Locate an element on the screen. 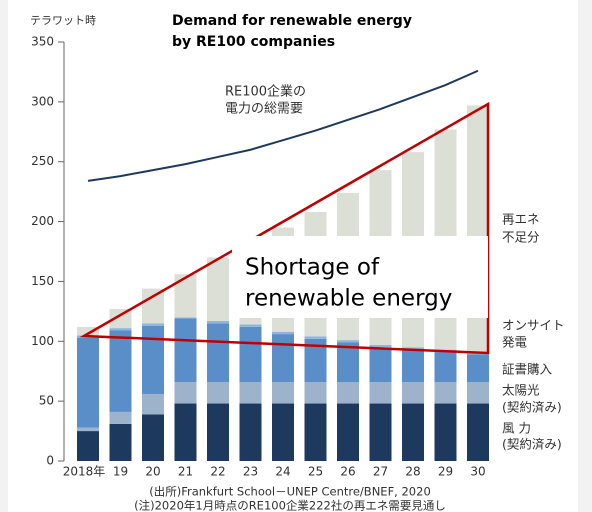 This screenshot has width=592, height=512. x-tick-label: 30 is located at coordinates (477, 472).